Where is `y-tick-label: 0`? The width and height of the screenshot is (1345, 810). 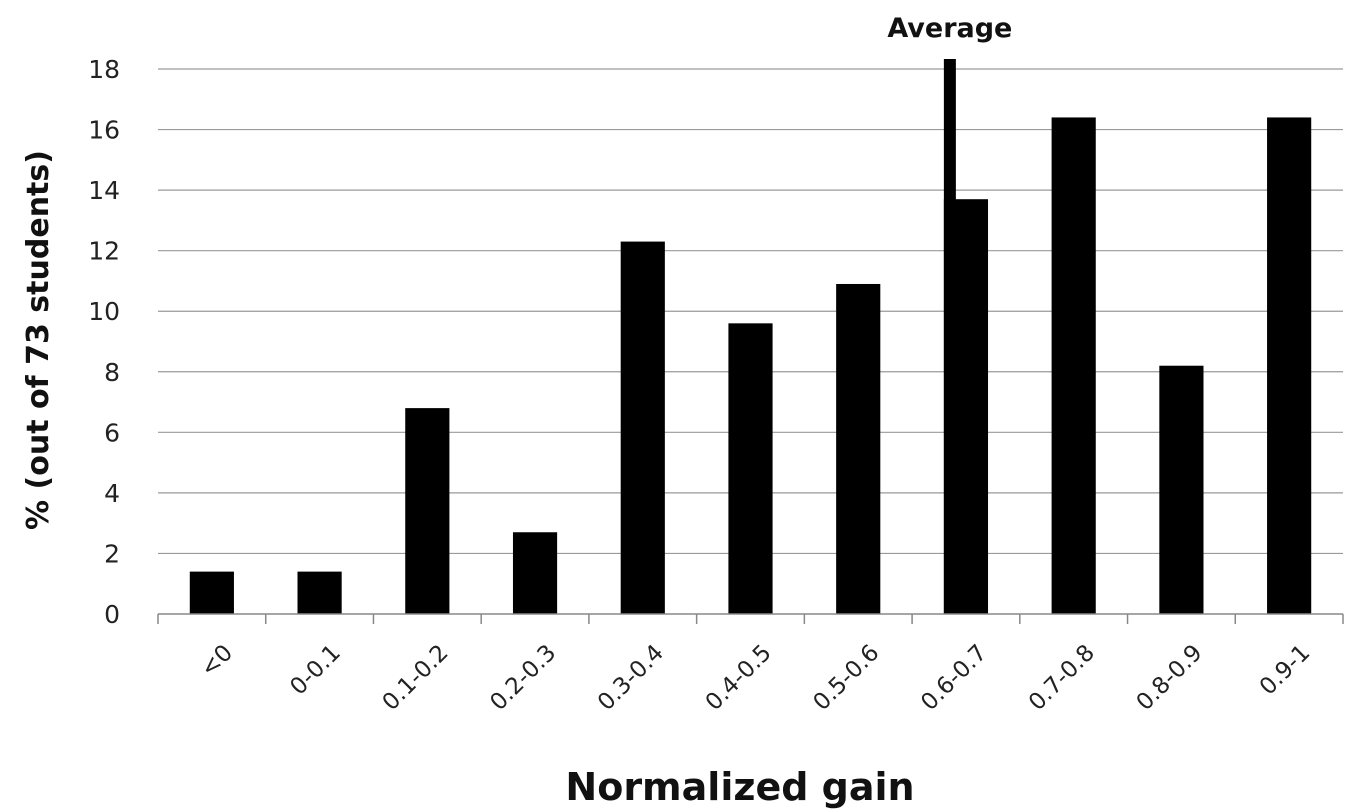
y-tick-label: 0 is located at coordinates (112, 614).